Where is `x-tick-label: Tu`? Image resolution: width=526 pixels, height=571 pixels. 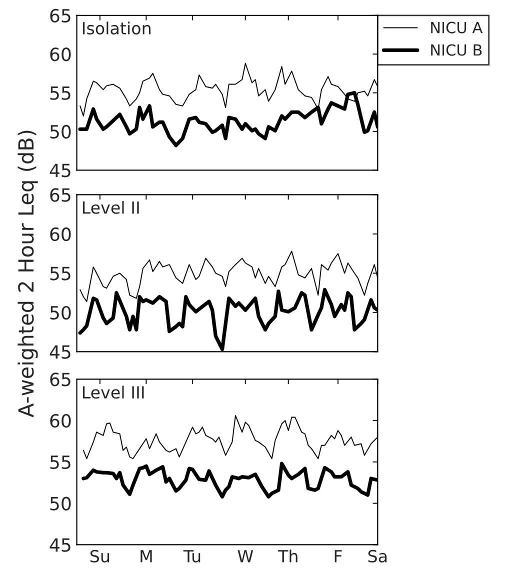 x-tick-label: Tu is located at coordinates (191, 556).